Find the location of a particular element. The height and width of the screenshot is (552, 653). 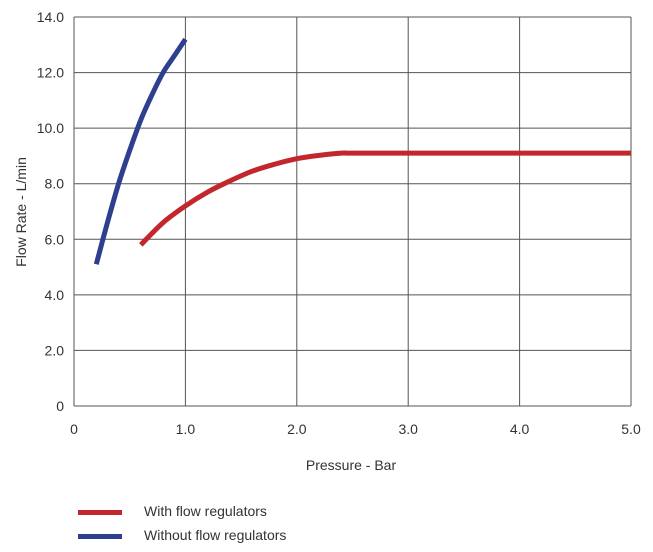

series-line-with-regulators is located at coordinates (385, 198).